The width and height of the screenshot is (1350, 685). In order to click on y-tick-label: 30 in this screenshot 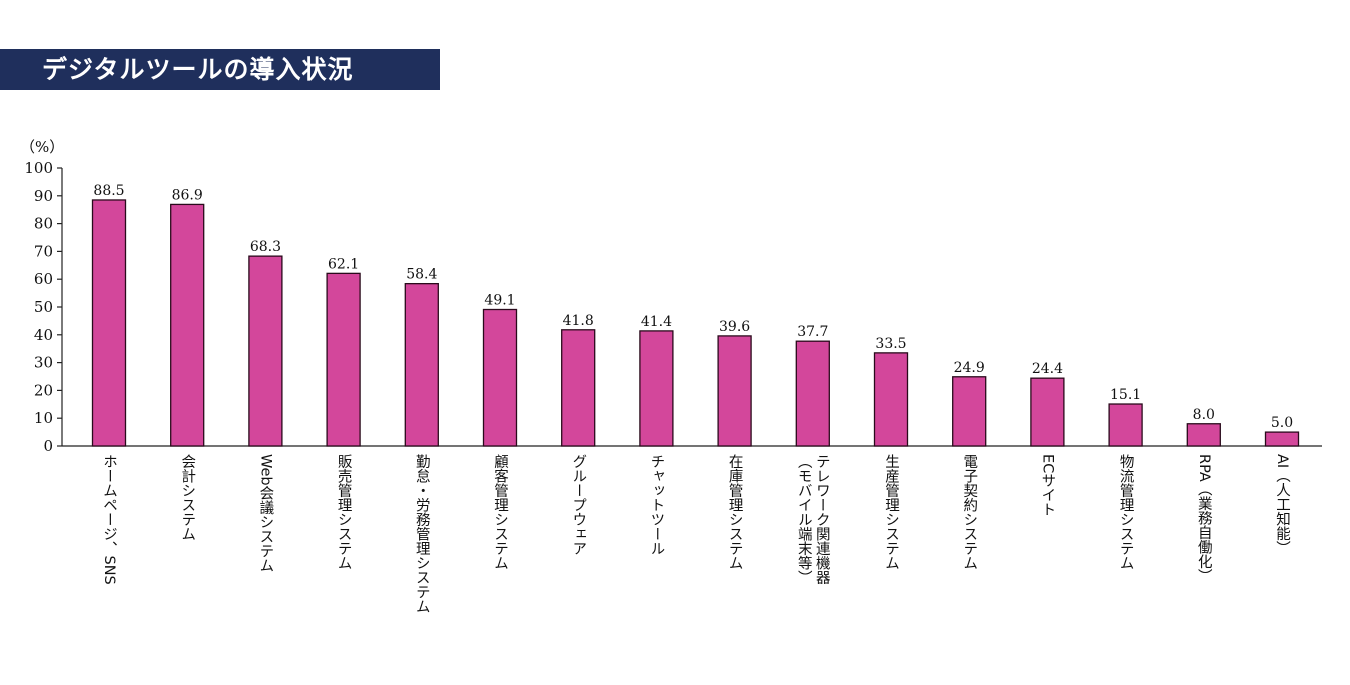, I will do `click(43, 363)`.